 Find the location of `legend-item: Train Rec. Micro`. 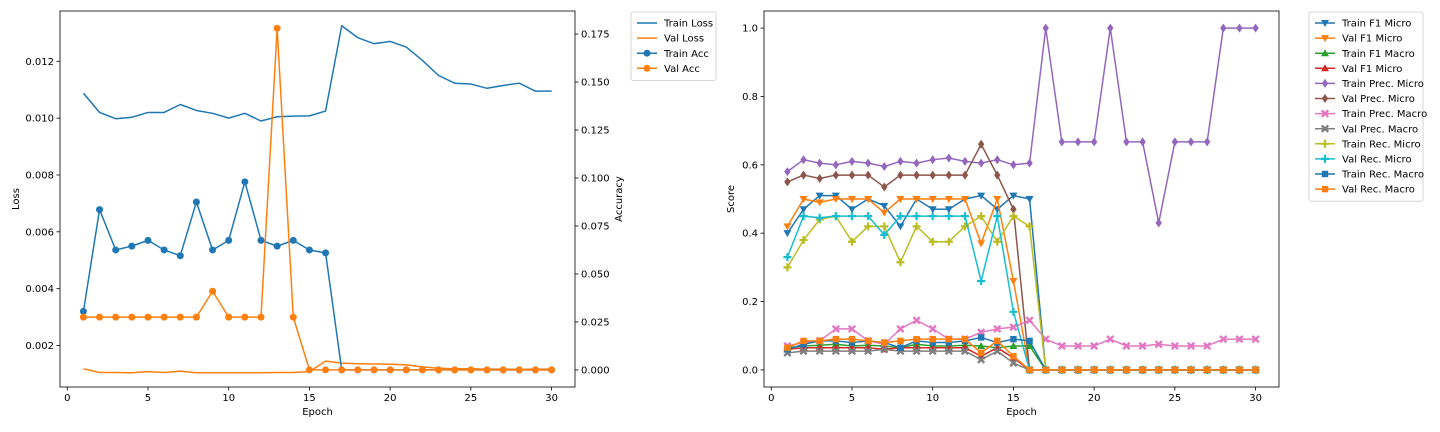

legend-item: Train Rec. Micro is located at coordinates (1368, 144).